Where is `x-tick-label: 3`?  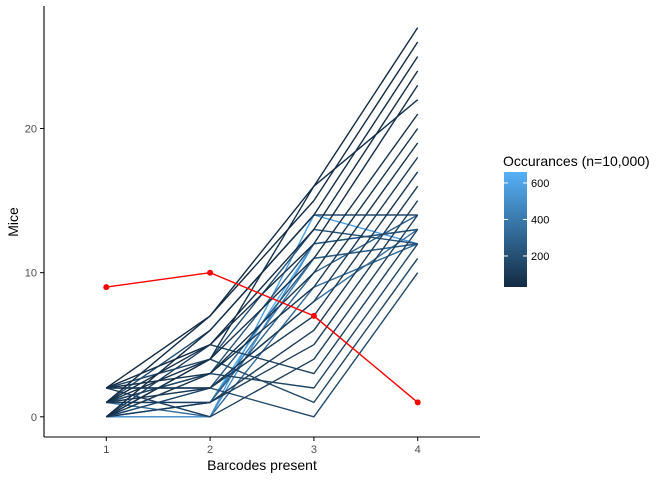 x-tick-label: 3 is located at coordinates (314, 450).